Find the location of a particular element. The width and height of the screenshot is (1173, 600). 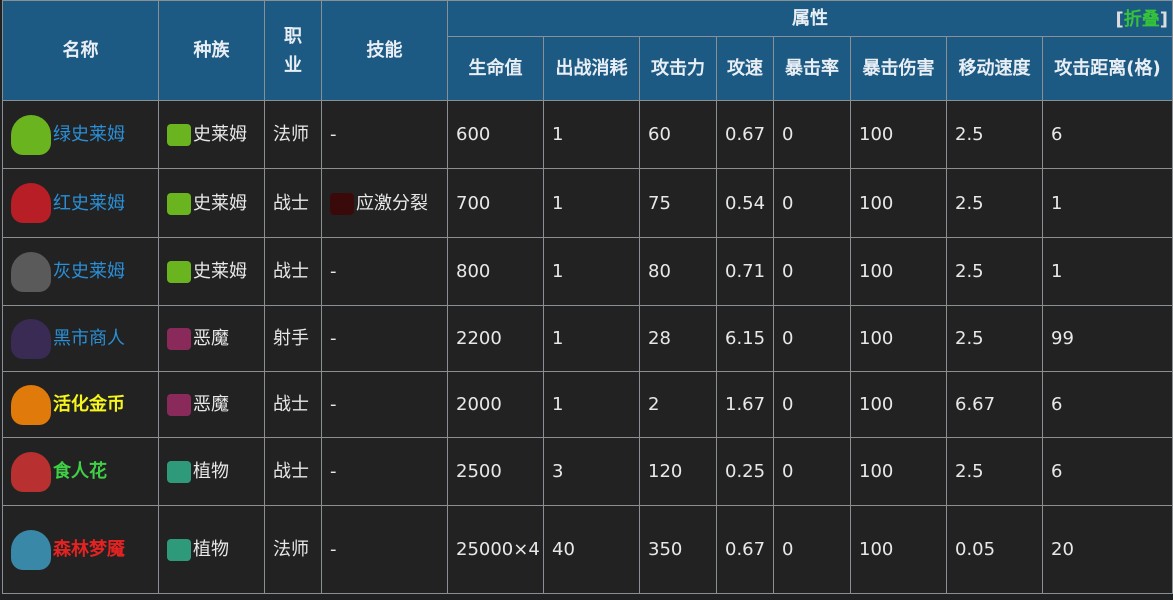

header-attr-2: 攻击力 is located at coordinates (678, 68).